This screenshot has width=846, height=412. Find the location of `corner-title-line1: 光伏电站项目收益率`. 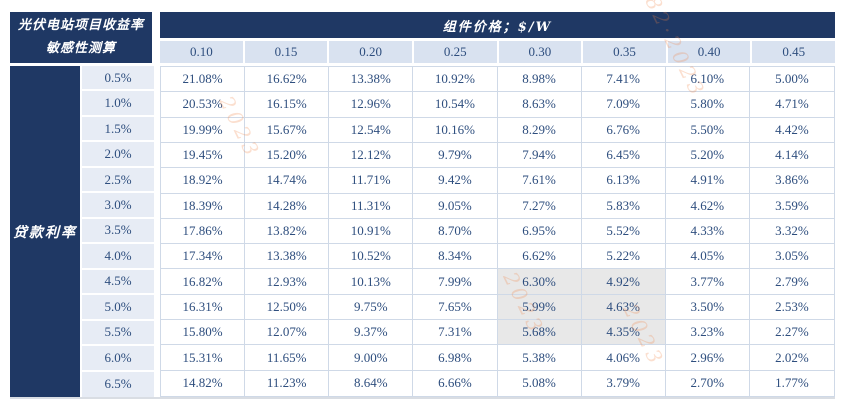

corner-title-line1: 光伏电站项目收益率 is located at coordinates (80, 25).